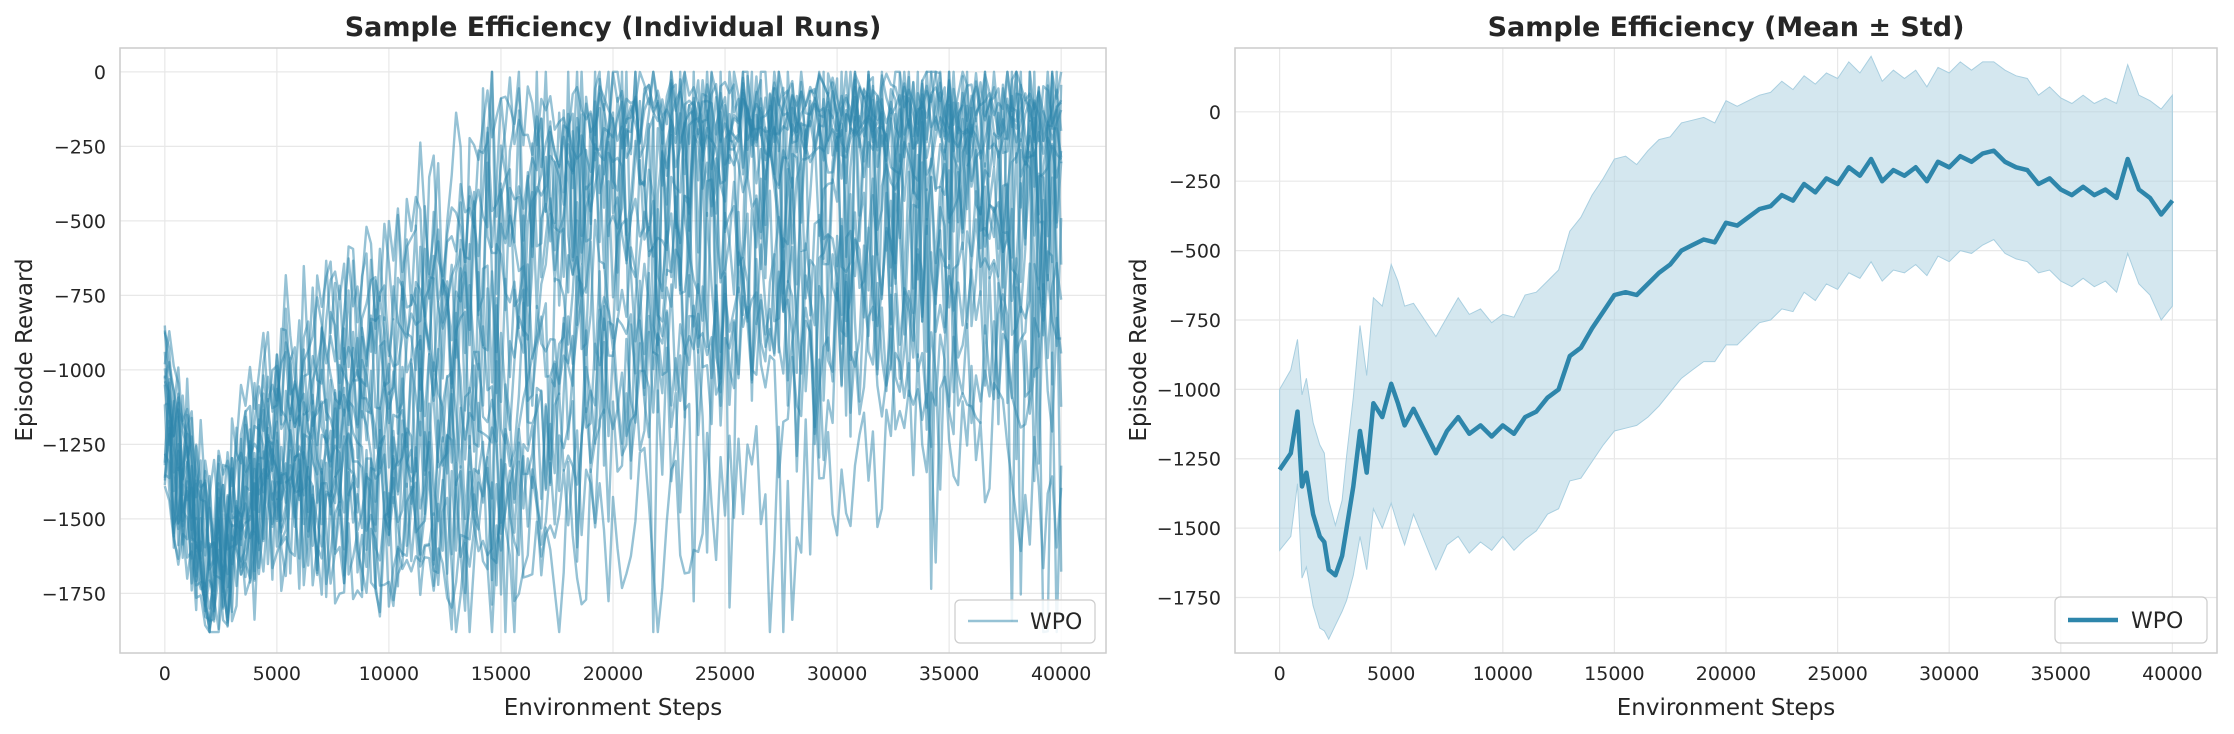 The image size is (2234, 734). I want to click on chart-title: Sample Efficiency (Individual Runs), so click(613, 27).